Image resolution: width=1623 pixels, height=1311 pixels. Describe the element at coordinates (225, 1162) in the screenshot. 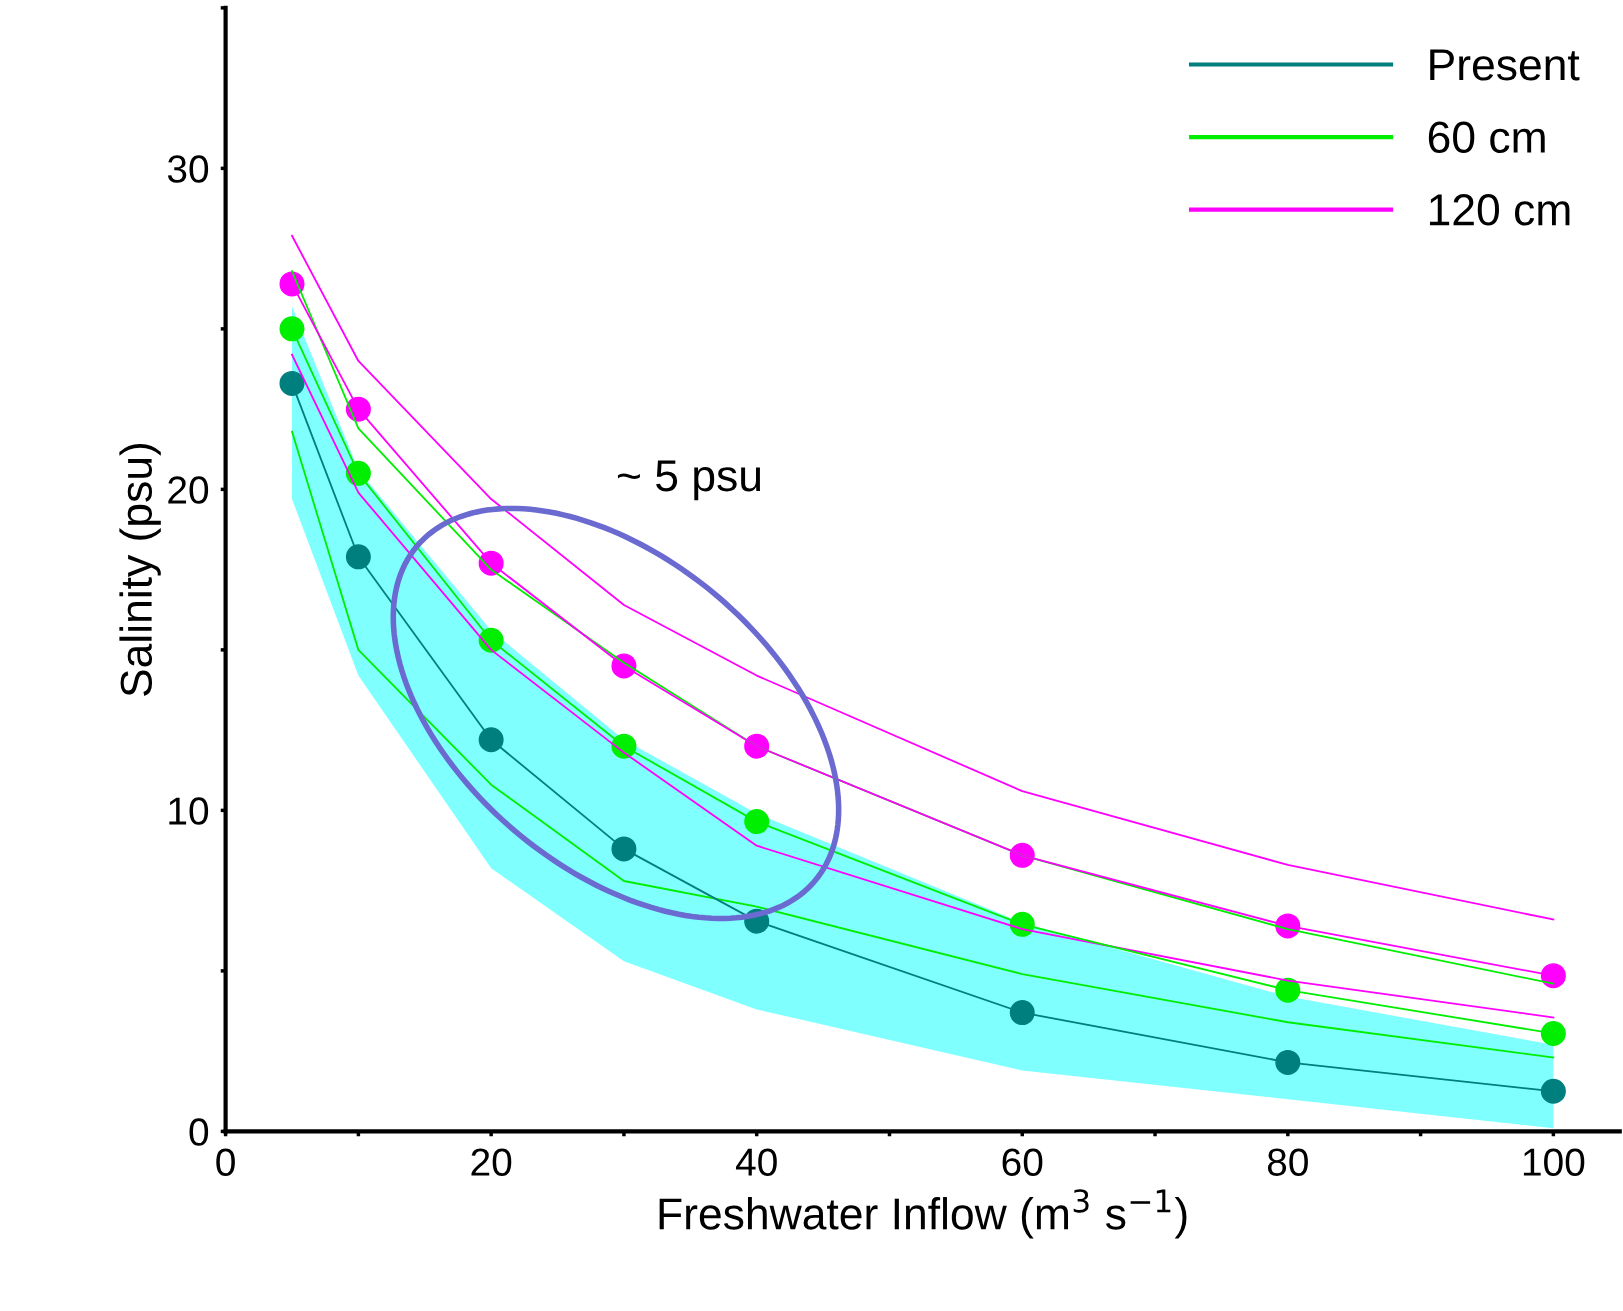

I see `x-tick-label: 0` at that location.